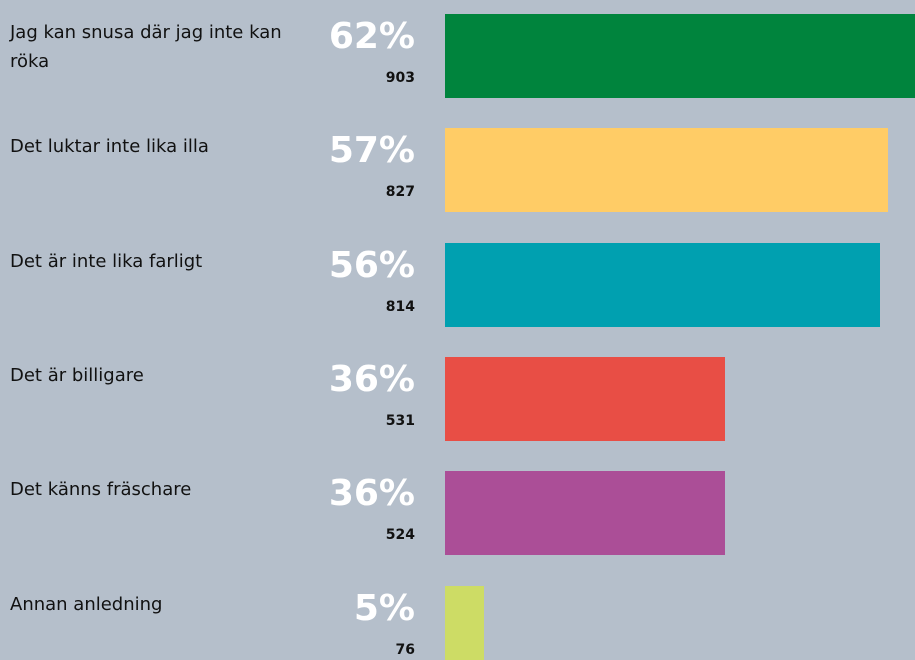  Describe the element at coordinates (384, 608) in the screenshot. I see `percent-label: 5%` at that location.